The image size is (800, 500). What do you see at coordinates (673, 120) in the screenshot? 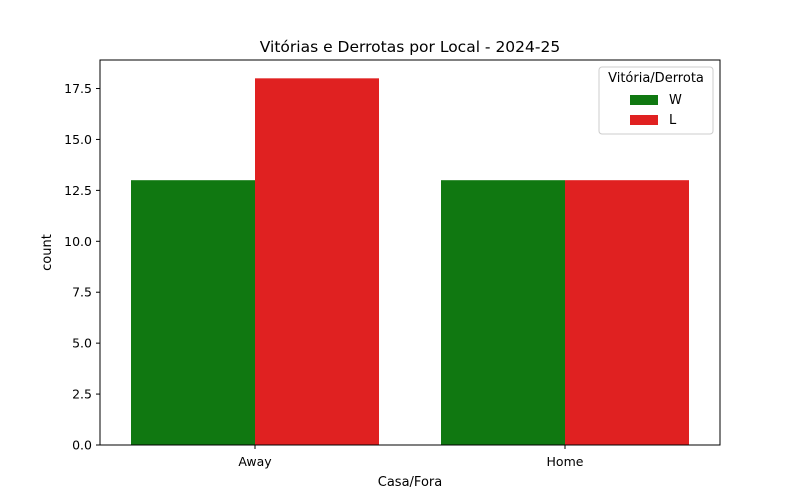
I see `legend-label-l: L` at bounding box center [673, 120].